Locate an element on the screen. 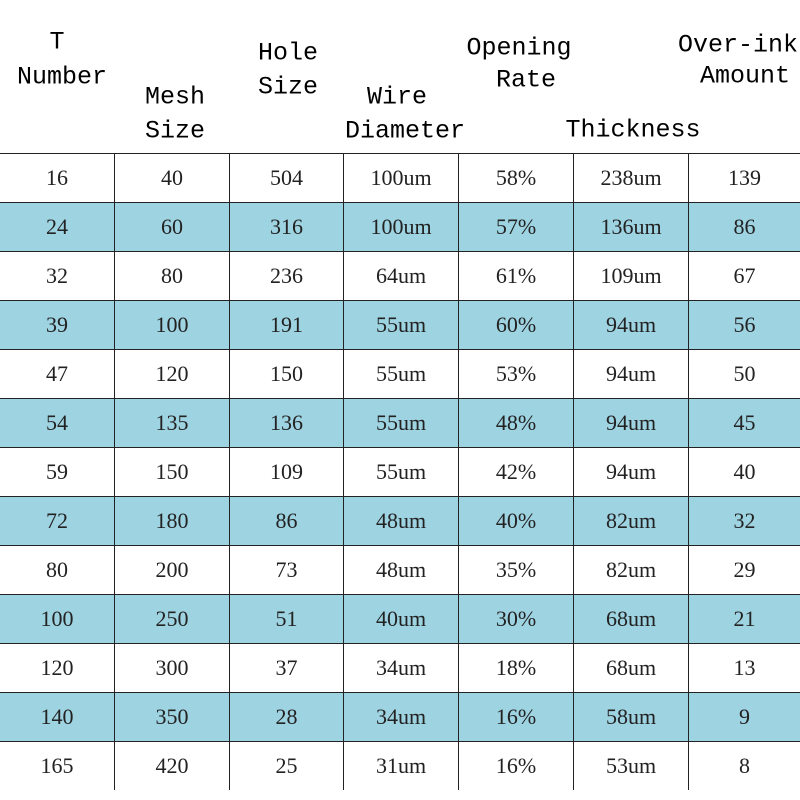 The image size is (800, 800). table-cell: 504 is located at coordinates (286, 178).